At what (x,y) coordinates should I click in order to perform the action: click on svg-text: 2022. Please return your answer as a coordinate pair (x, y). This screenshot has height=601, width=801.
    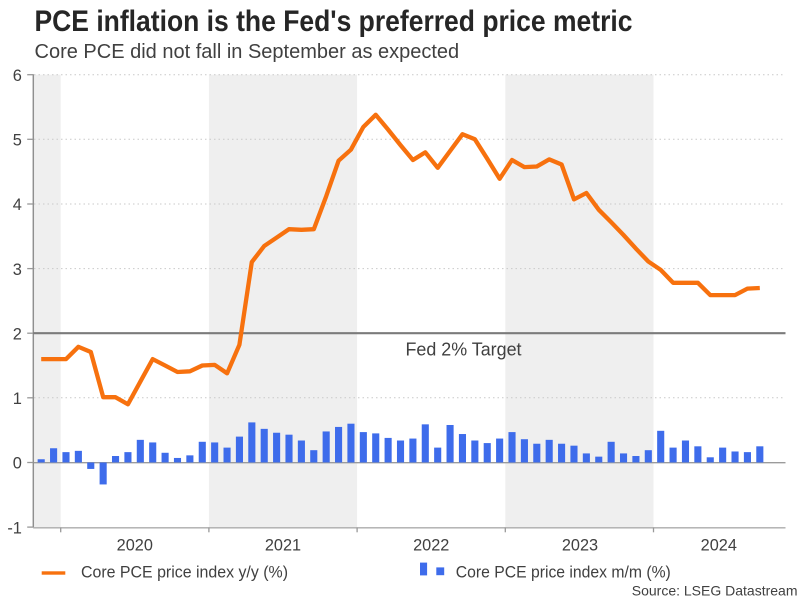
    Looking at the image, I should click on (431, 545).